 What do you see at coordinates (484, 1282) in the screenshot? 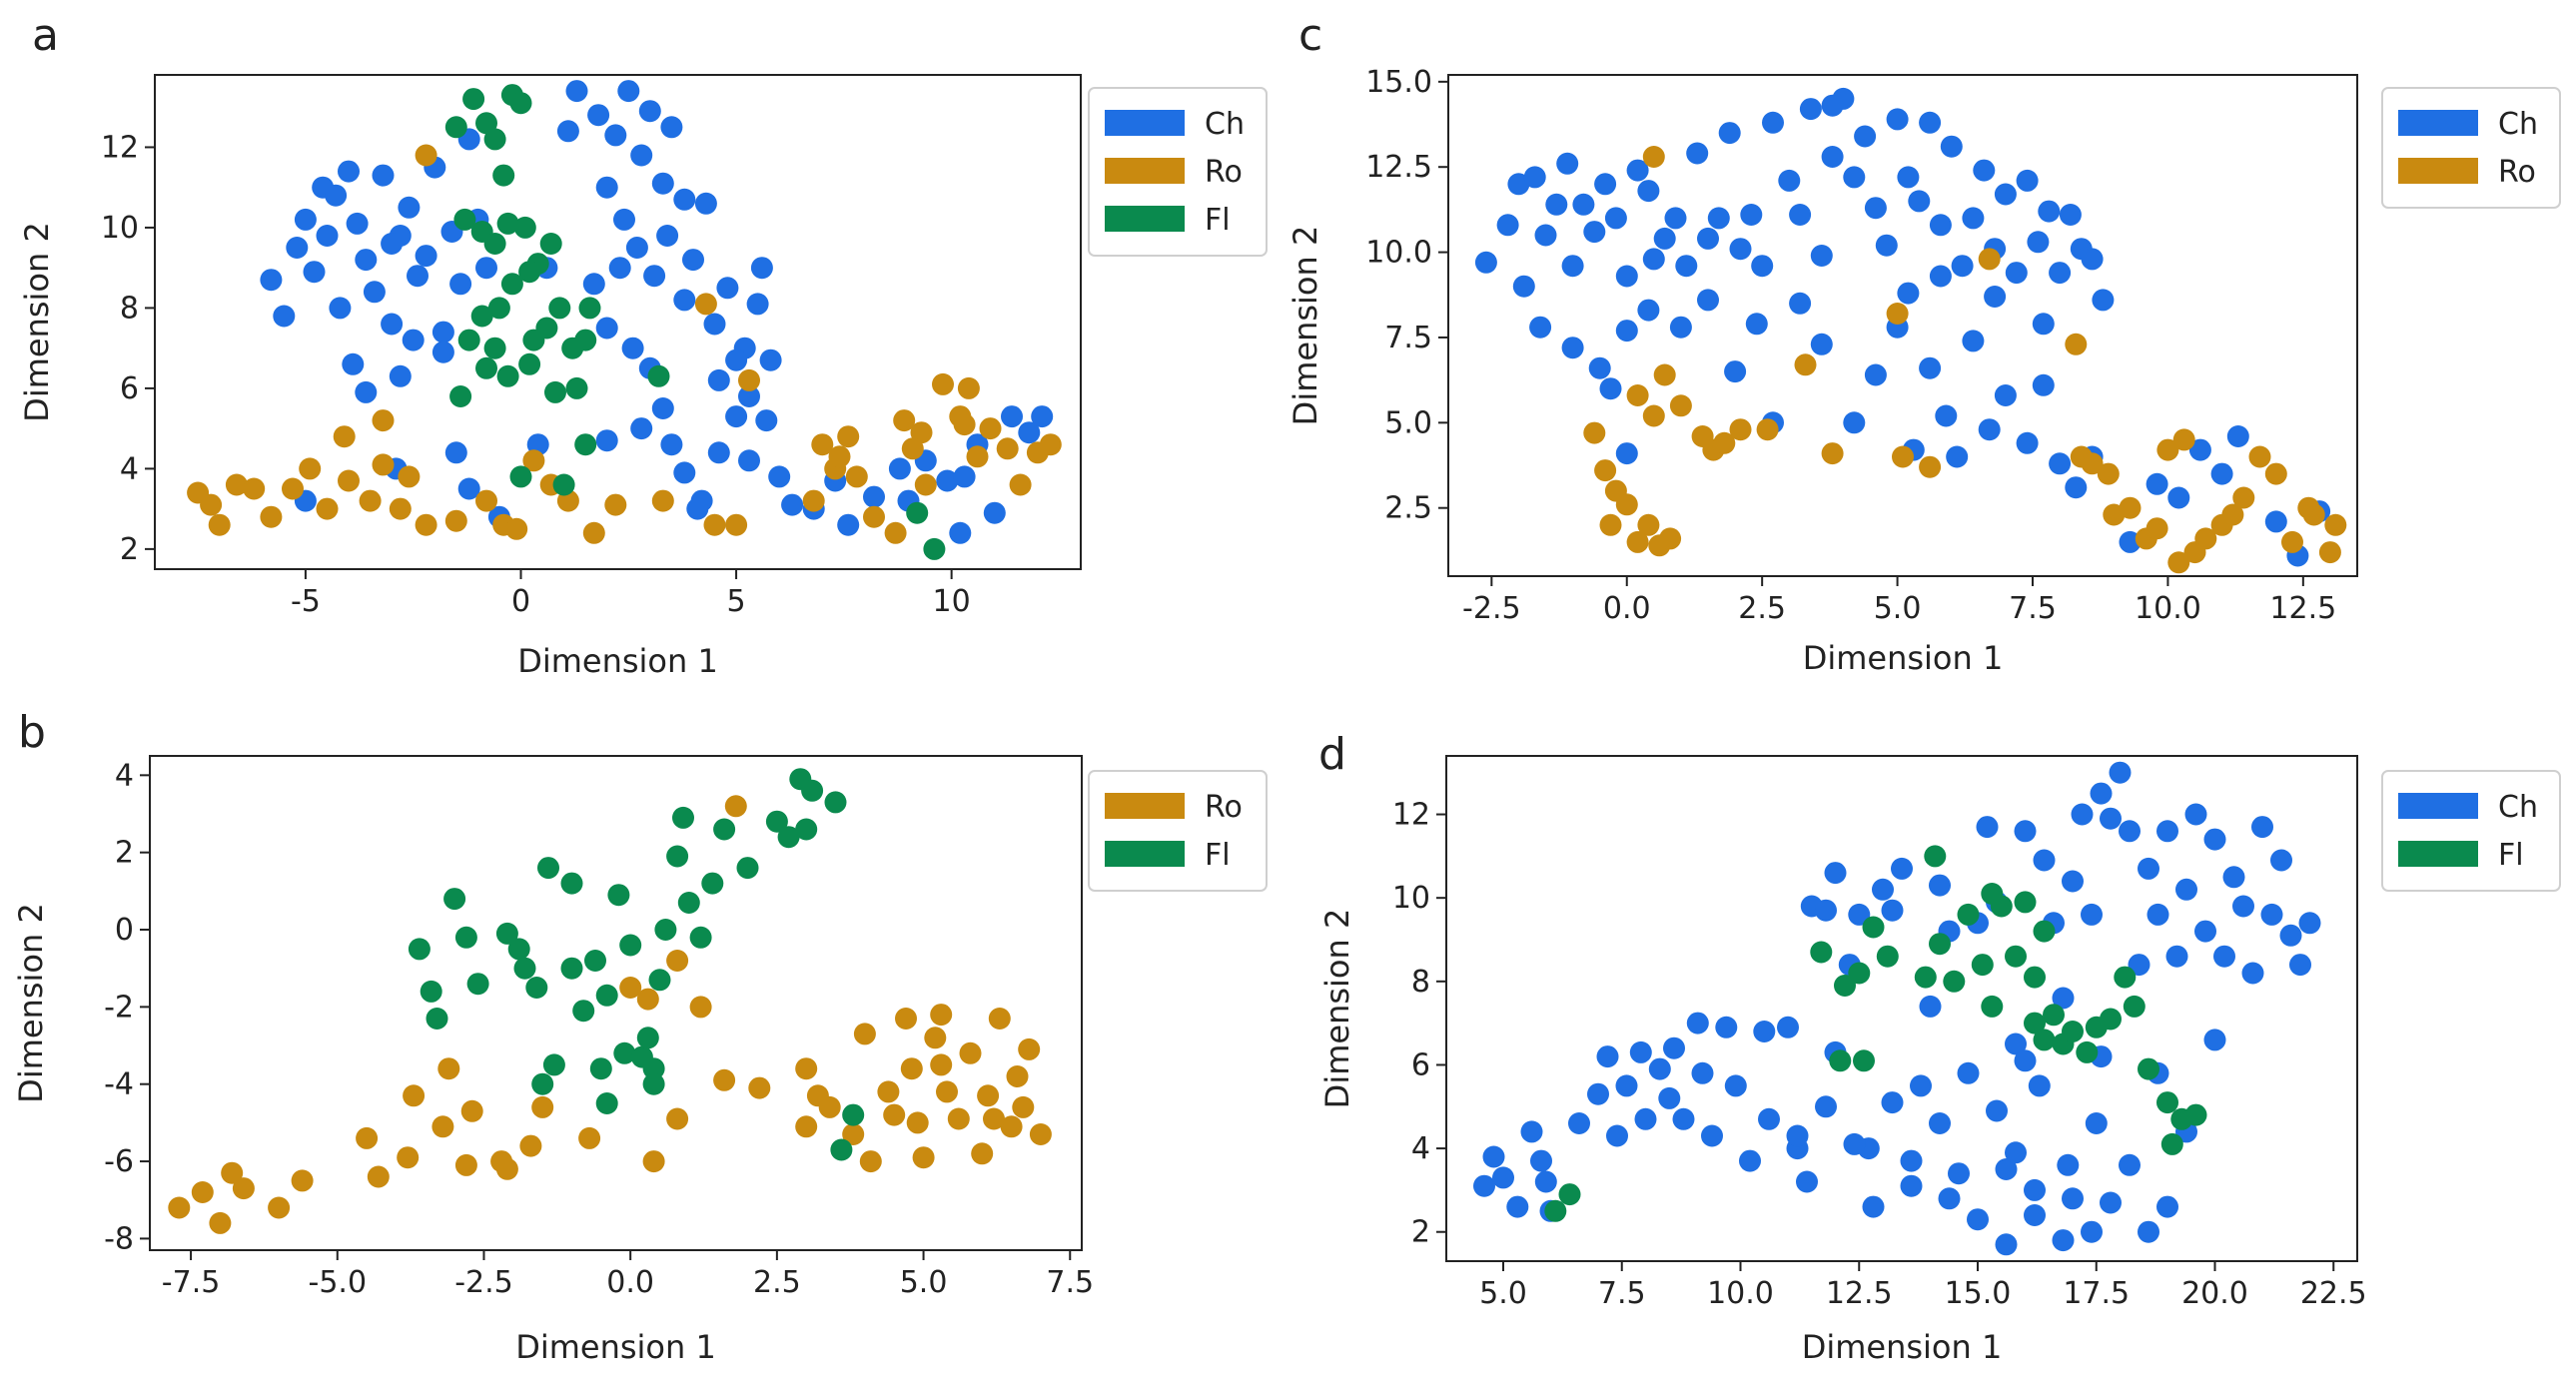
I see `x-tick-label: -2.5` at bounding box center [484, 1282].